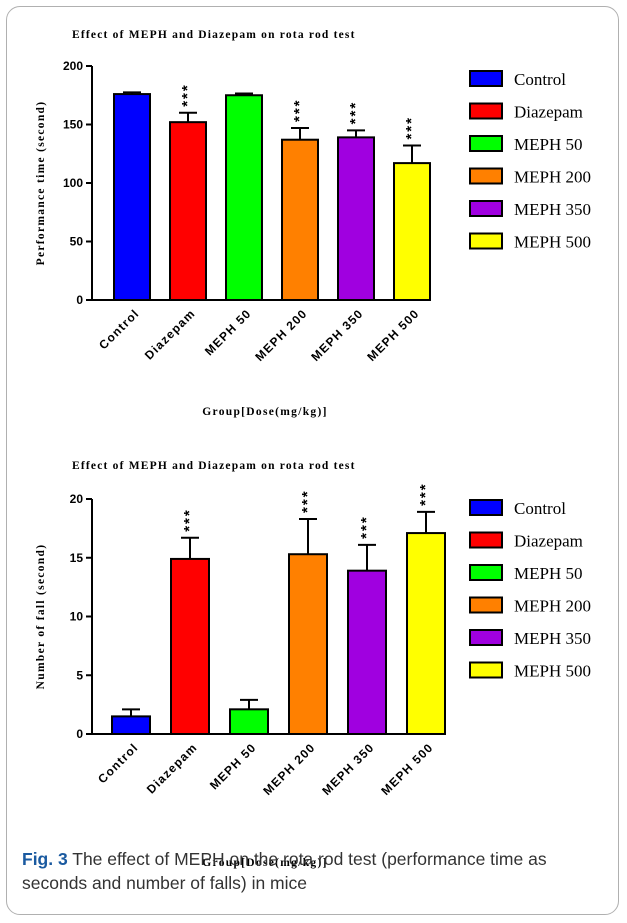 This screenshot has width=627, height=923. I want to click on y-tick-label: 15, so click(77, 558).